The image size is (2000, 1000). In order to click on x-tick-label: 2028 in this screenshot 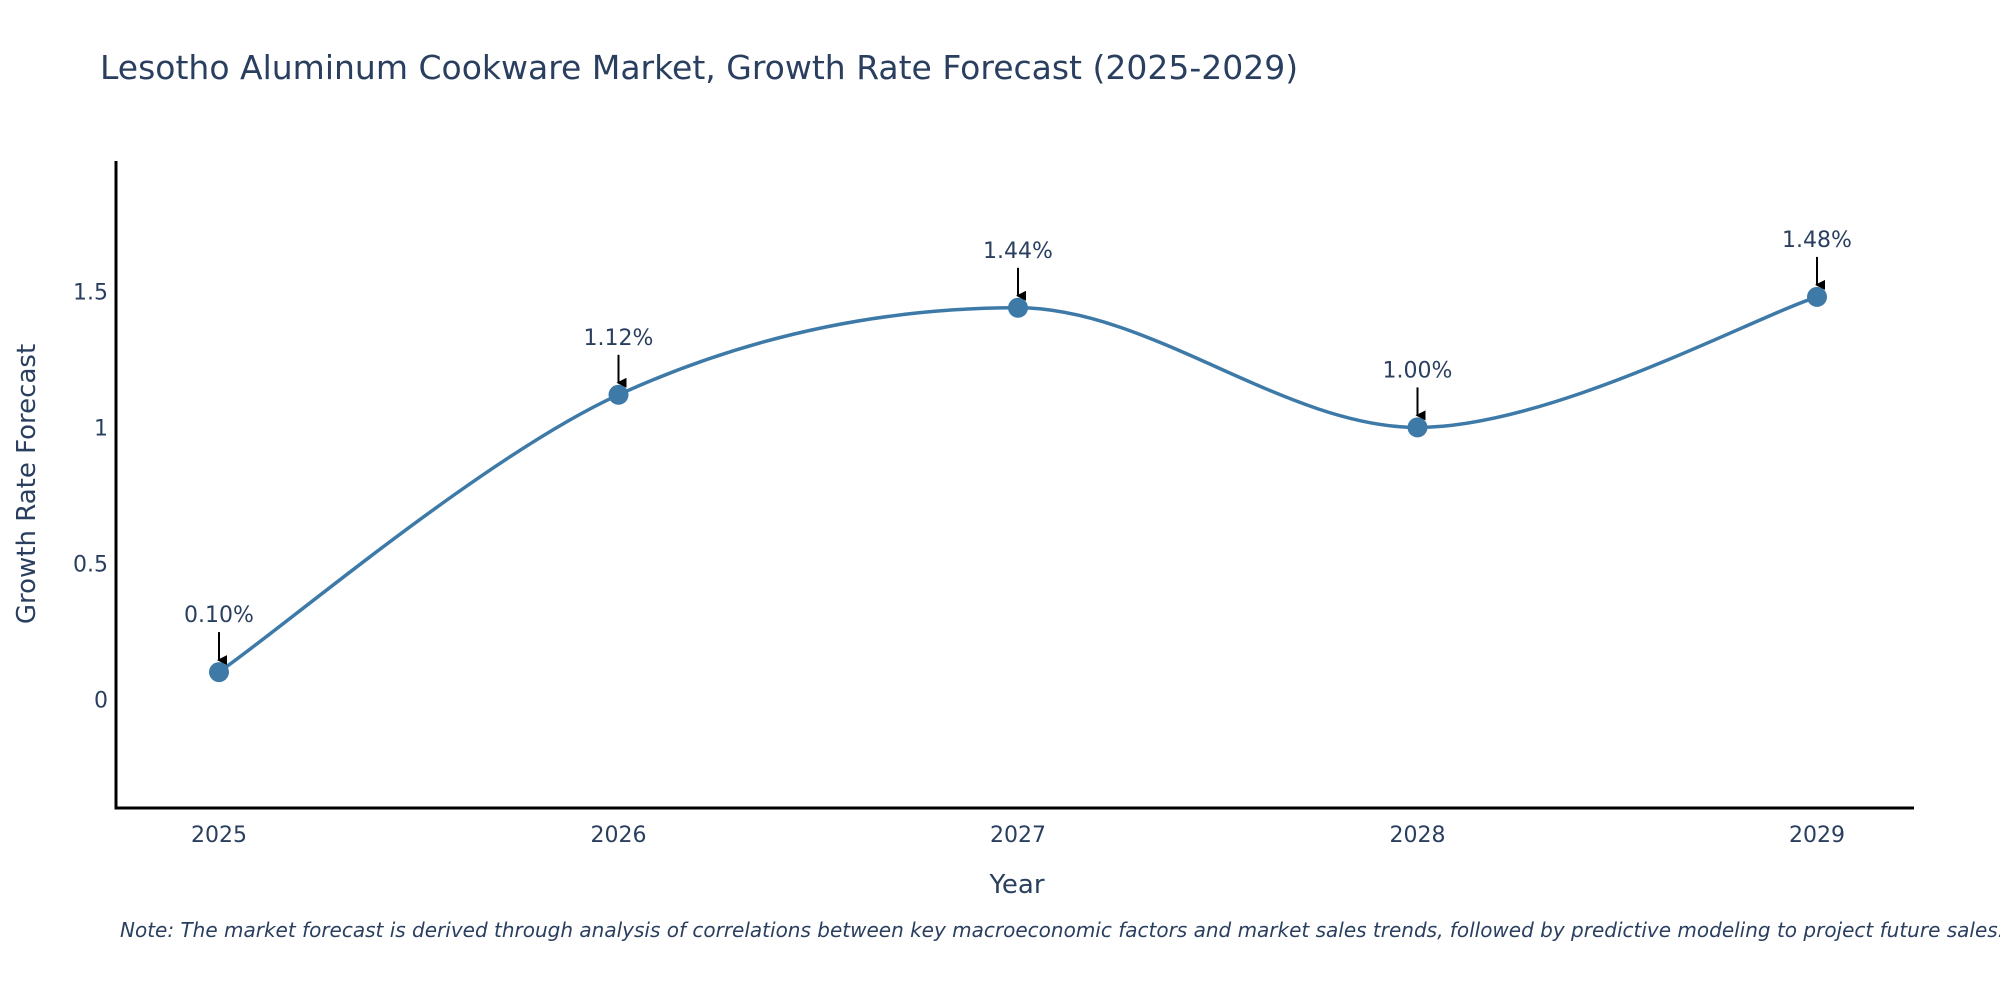, I will do `click(1418, 835)`.